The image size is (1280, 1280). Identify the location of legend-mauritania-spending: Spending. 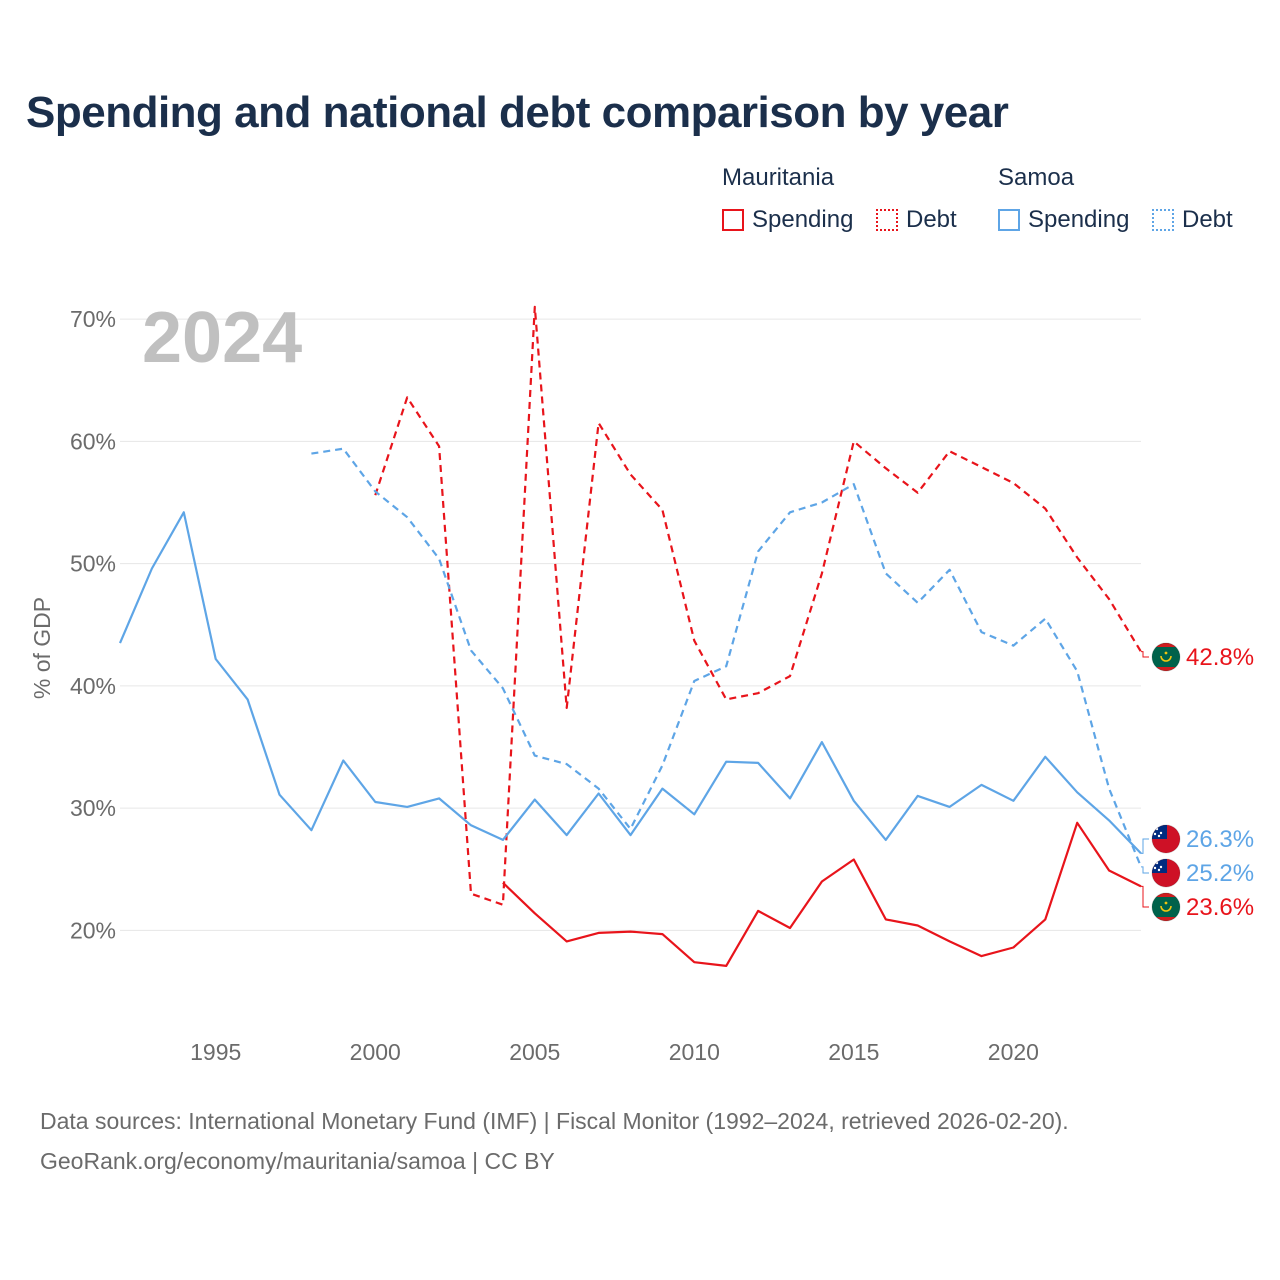
(787, 220).